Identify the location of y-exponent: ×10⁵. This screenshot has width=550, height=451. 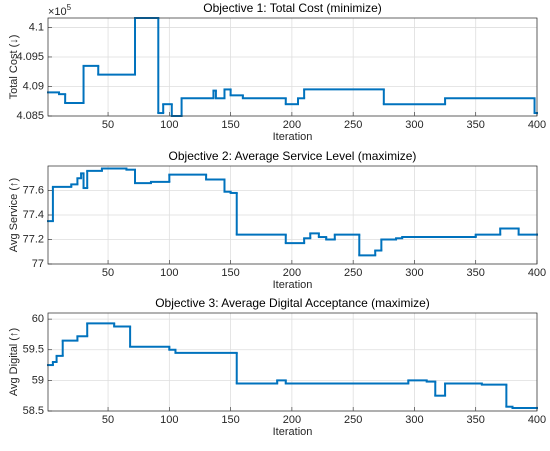
(60, 10).